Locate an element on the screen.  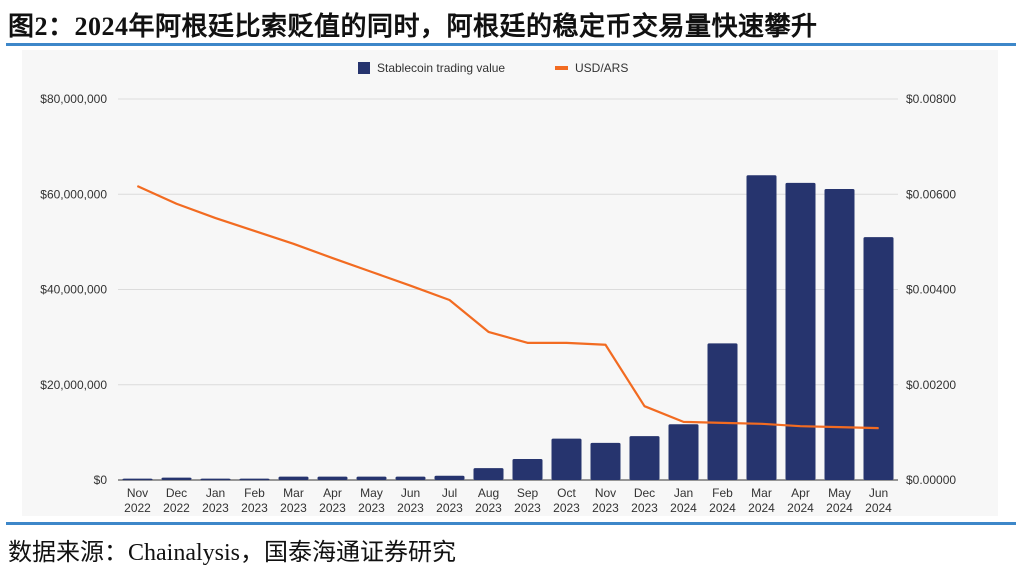
right-tick-label: $0.00200 is located at coordinates (931, 385).